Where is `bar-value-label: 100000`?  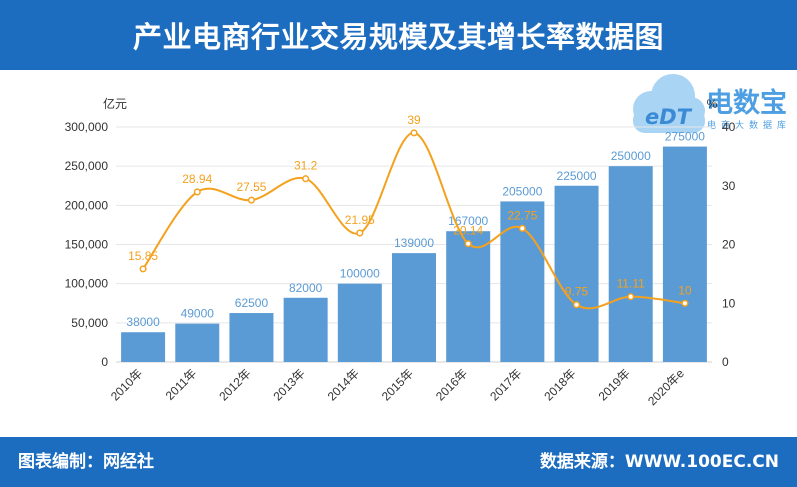 bar-value-label: 100000 is located at coordinates (360, 274).